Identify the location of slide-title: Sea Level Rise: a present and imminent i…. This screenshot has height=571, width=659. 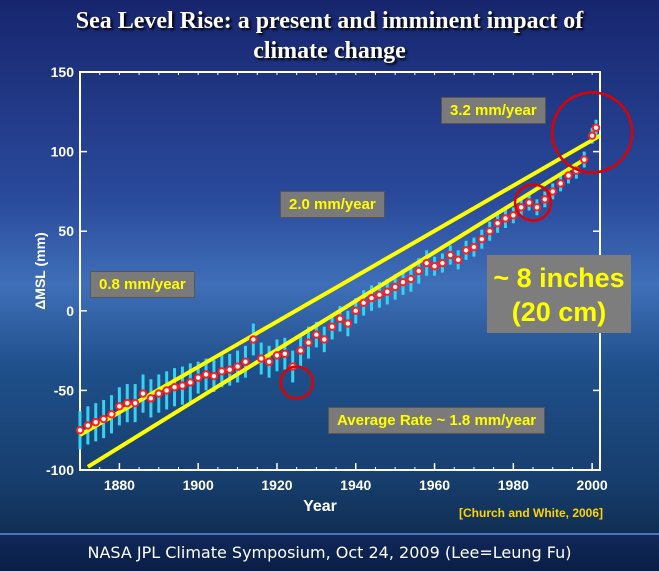
(329, 36).